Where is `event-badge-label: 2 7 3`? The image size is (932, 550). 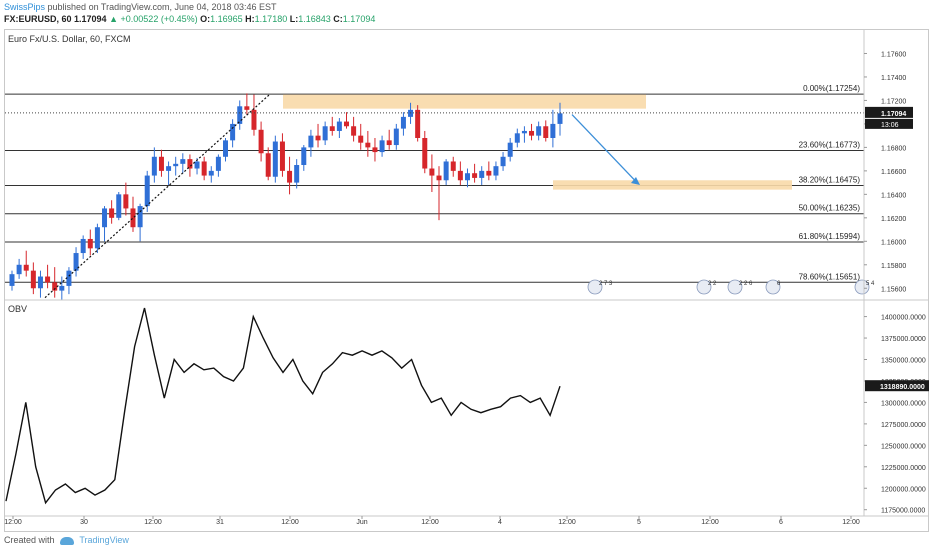
event-badge-label: 2 7 3 is located at coordinates (606, 284).